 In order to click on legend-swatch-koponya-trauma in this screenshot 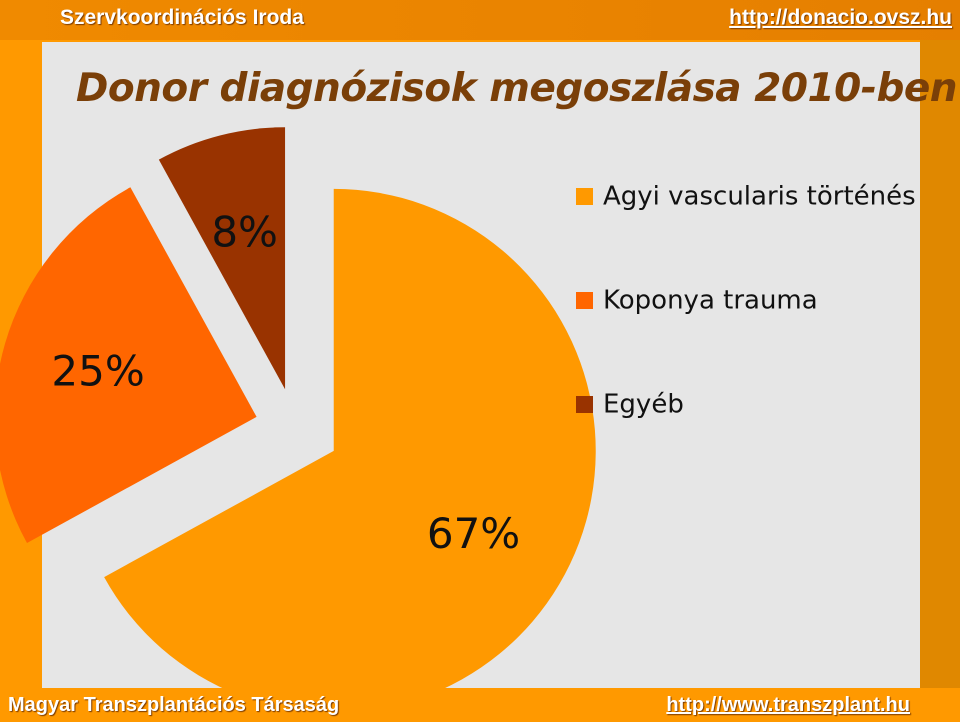, I will do `click(584, 300)`.